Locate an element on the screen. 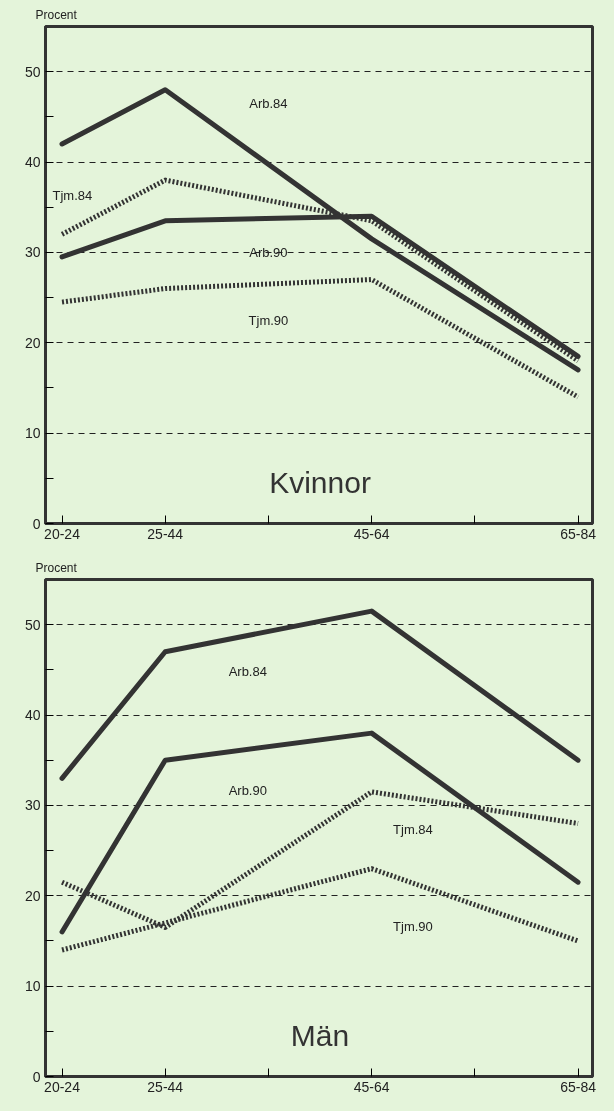 The width and height of the screenshot is (614, 1111). text: Män is located at coordinates (320, 1035).